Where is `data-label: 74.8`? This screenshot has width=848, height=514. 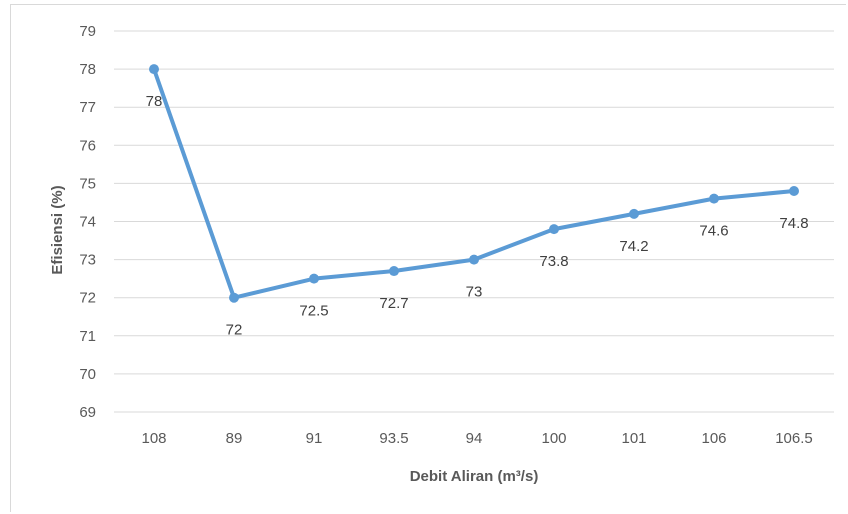 data-label: 74.8 is located at coordinates (793, 223).